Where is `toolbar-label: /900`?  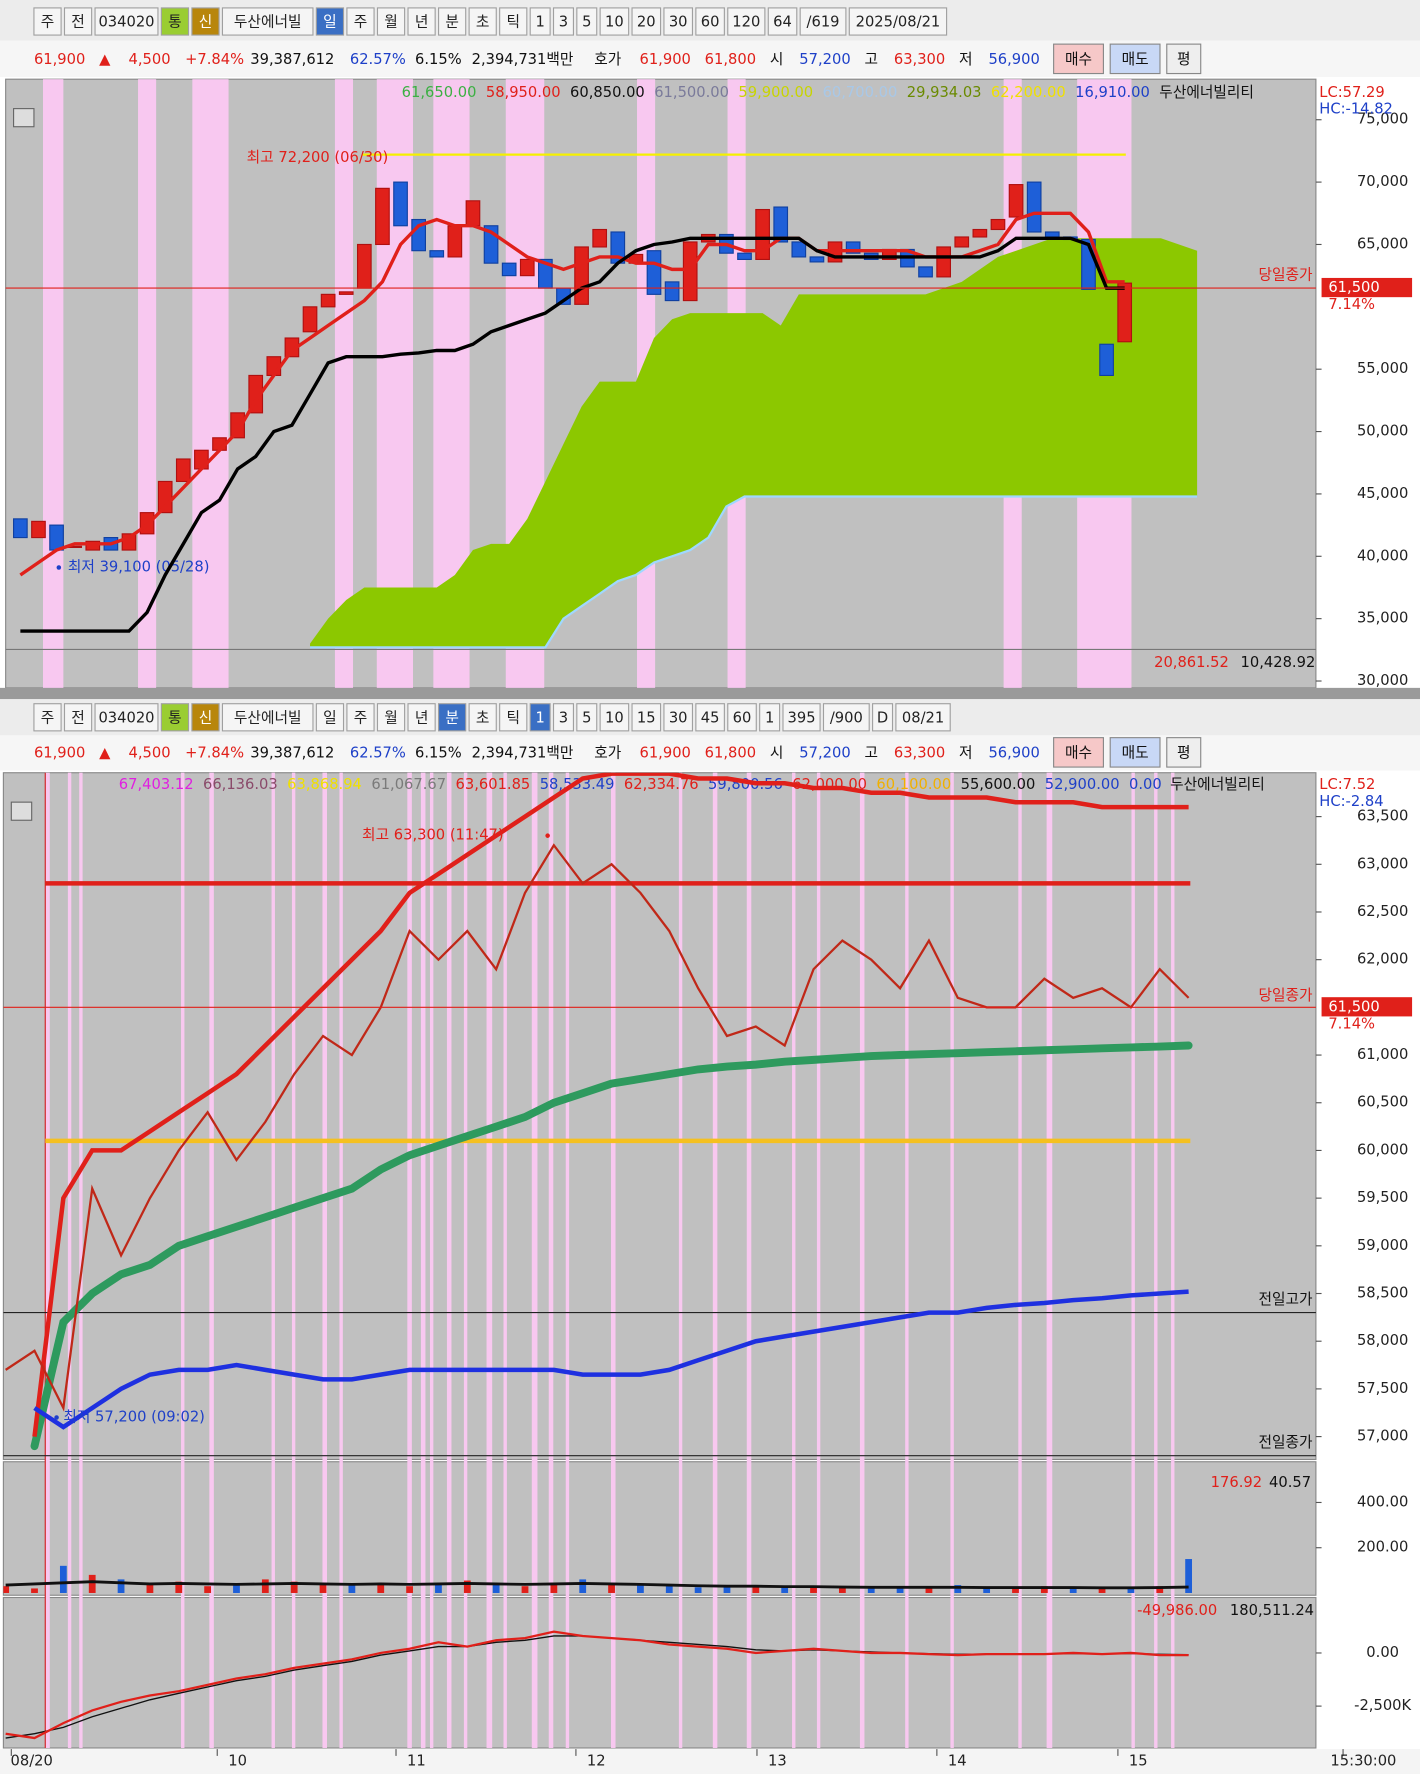
toolbar-label: /900 is located at coordinates (846, 717).